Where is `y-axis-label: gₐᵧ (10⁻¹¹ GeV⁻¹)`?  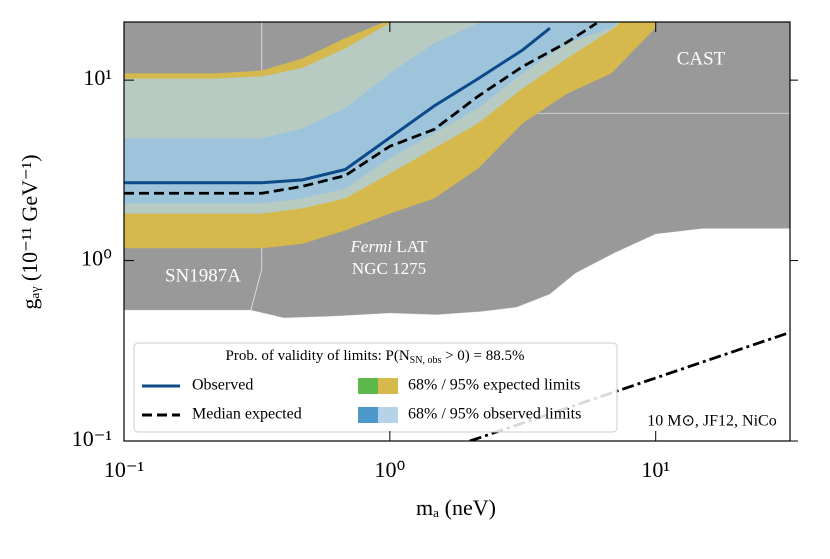 y-axis-label: gₐᵧ (10⁻¹¹ GeV⁻¹) is located at coordinates (29, 231).